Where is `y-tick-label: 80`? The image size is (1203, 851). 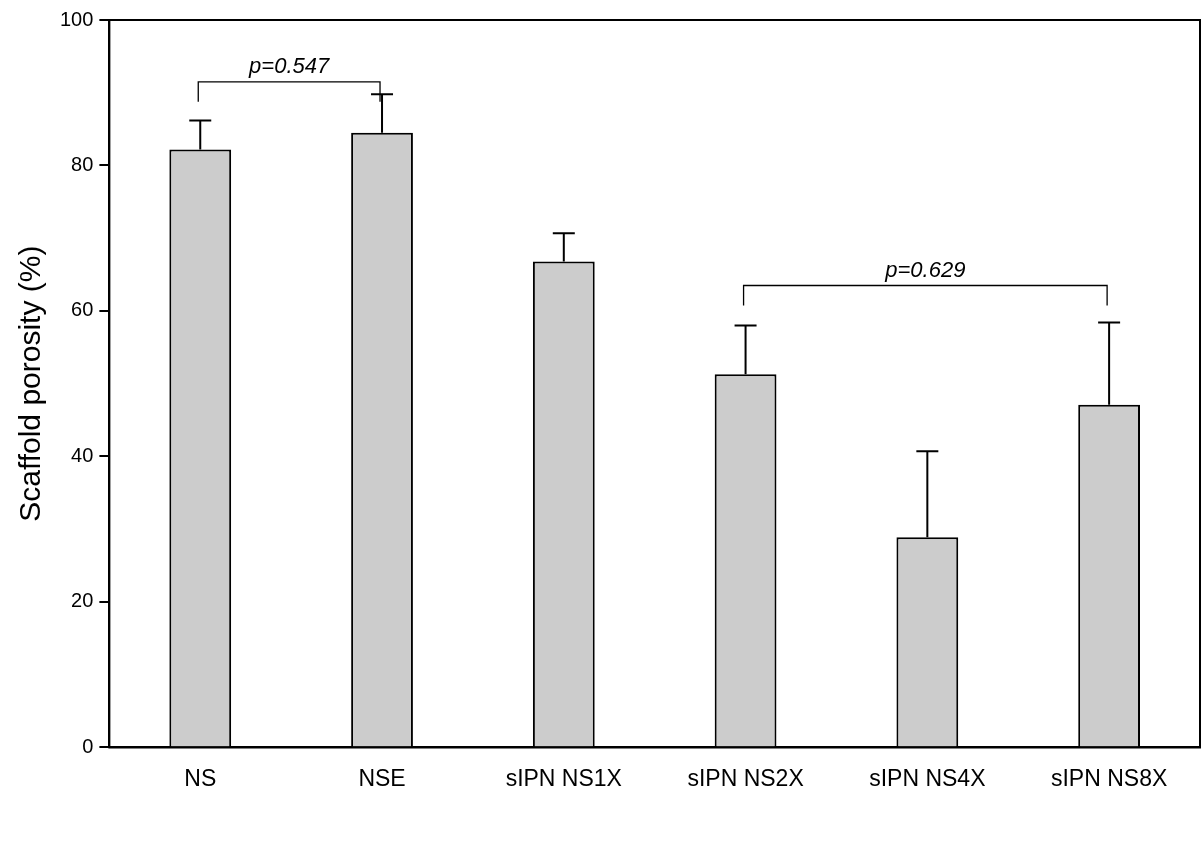
y-tick-label: 80 is located at coordinates (82, 164).